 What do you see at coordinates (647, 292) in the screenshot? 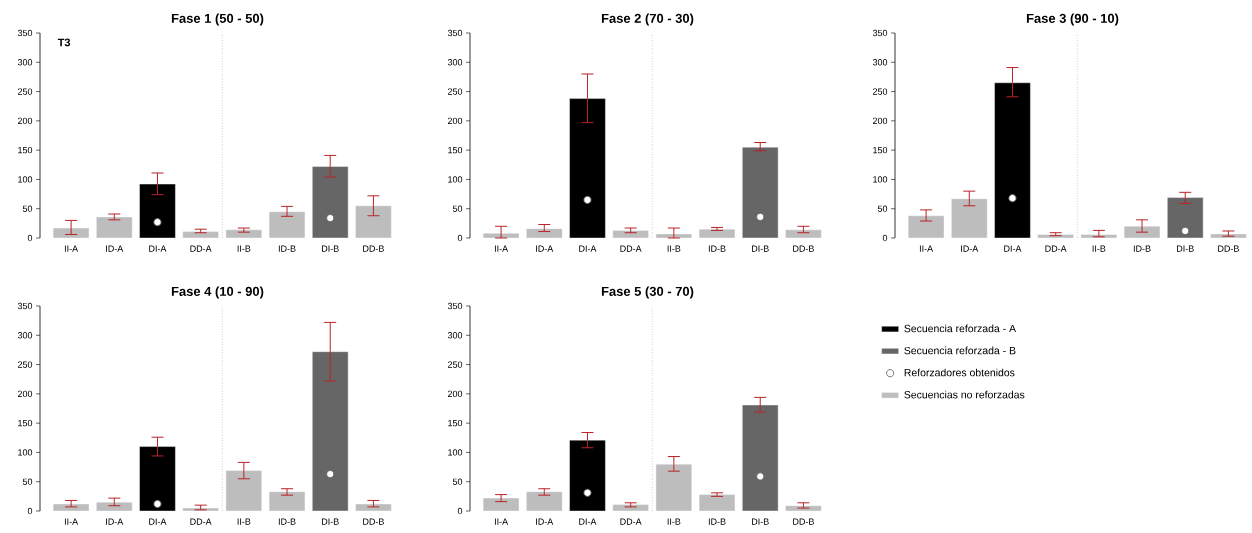
I see `chart-title: Fase 5 (30 - 70)` at bounding box center [647, 292].